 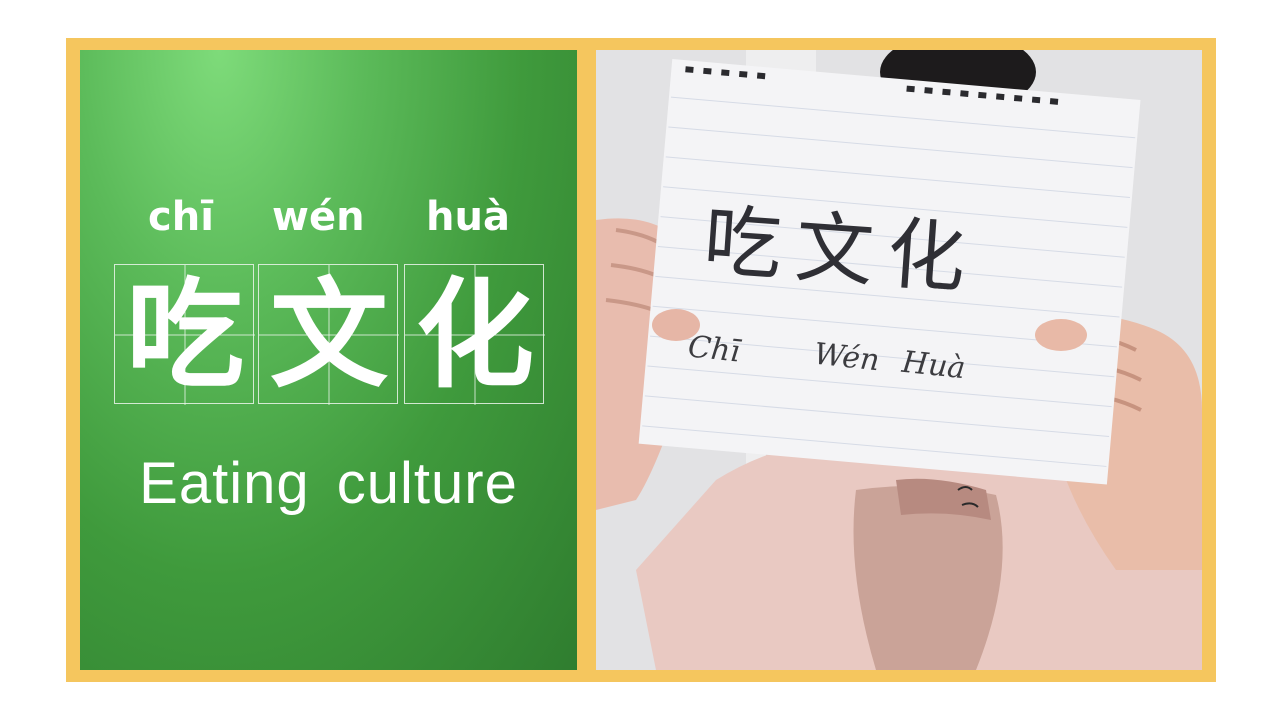 I want to click on character-cell-2: 文, so click(x=328, y=334).